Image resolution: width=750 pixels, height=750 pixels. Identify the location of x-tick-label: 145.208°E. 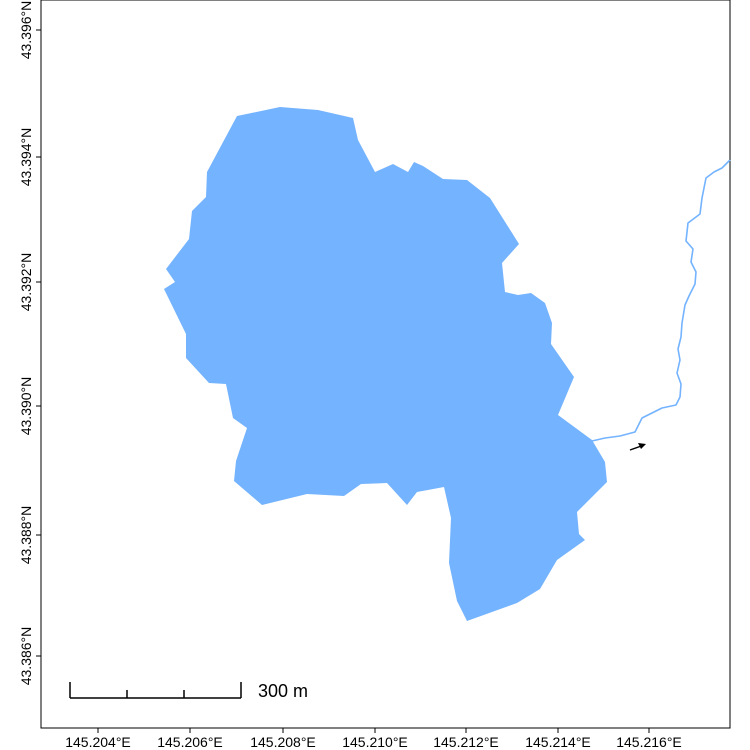
(283, 742).